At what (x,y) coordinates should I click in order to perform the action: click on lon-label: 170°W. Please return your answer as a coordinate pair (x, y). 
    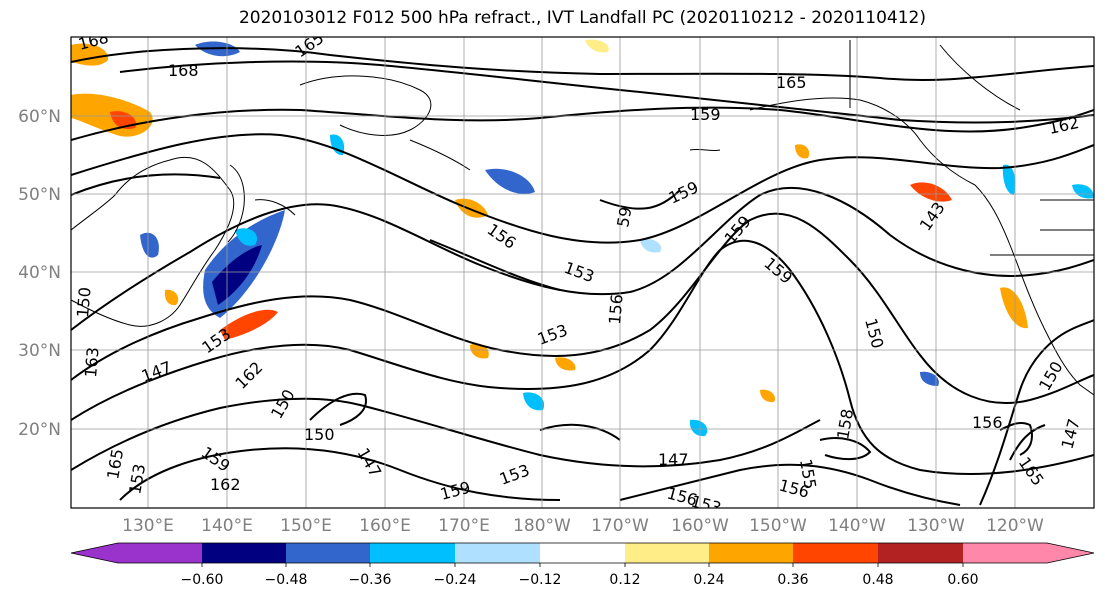
    Looking at the image, I should click on (620, 526).